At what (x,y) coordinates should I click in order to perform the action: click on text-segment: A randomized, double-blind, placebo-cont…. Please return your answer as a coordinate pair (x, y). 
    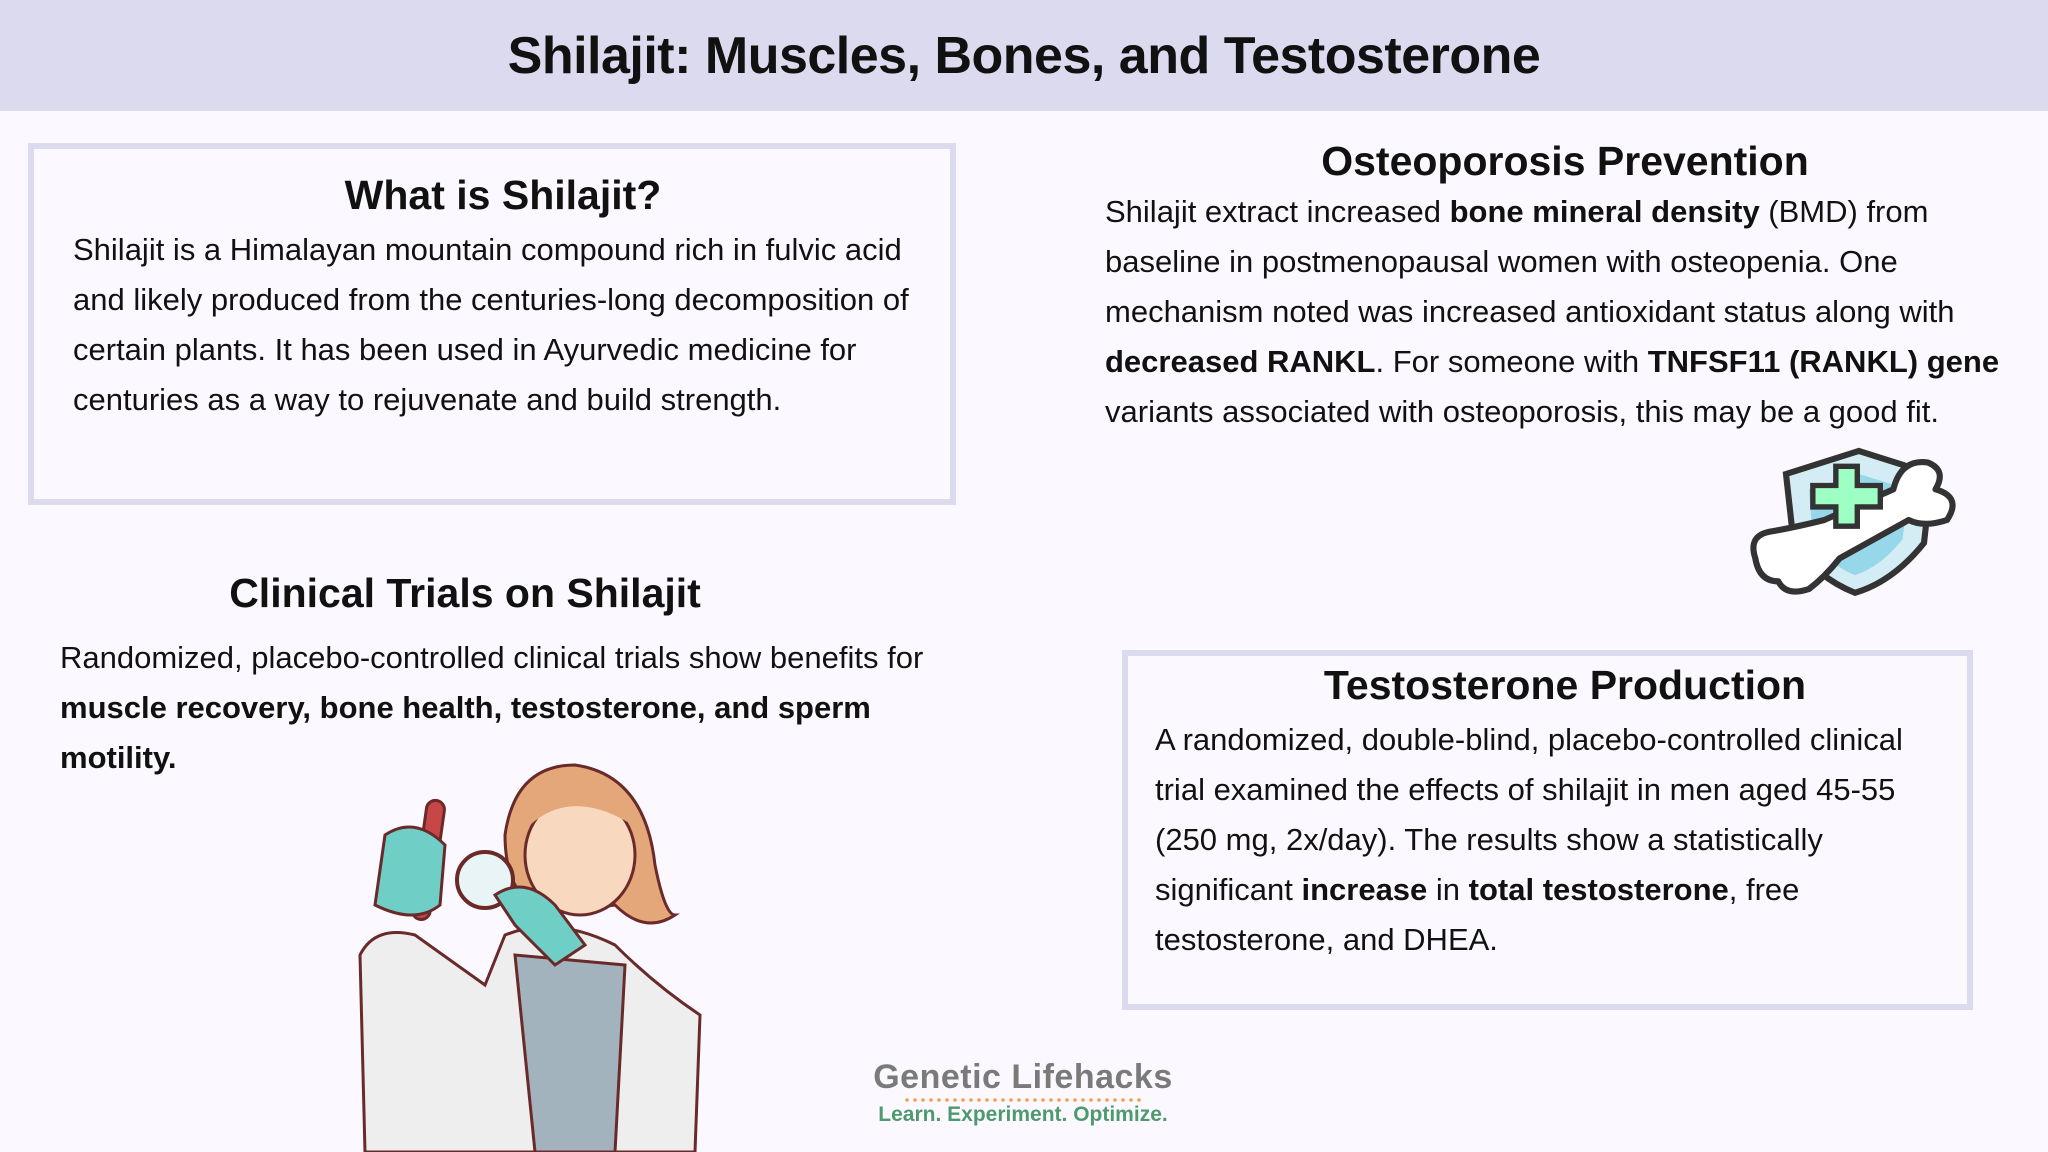
    Looking at the image, I should click on (1529, 814).